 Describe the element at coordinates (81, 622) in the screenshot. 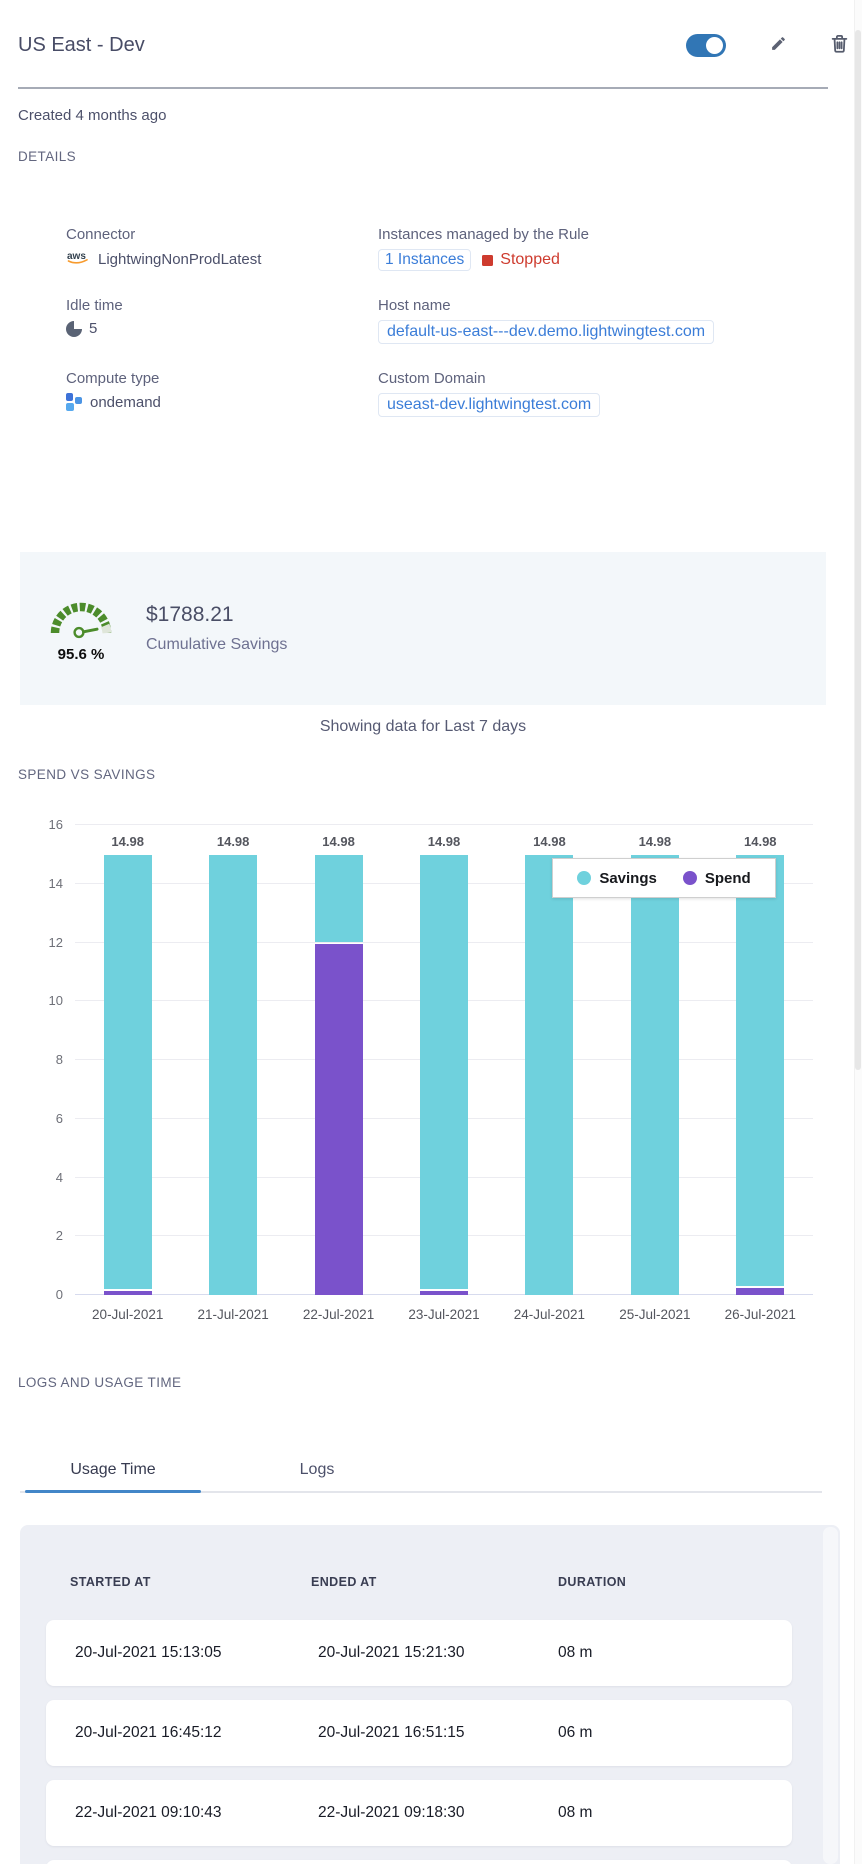

I see `gauge-icon` at that location.